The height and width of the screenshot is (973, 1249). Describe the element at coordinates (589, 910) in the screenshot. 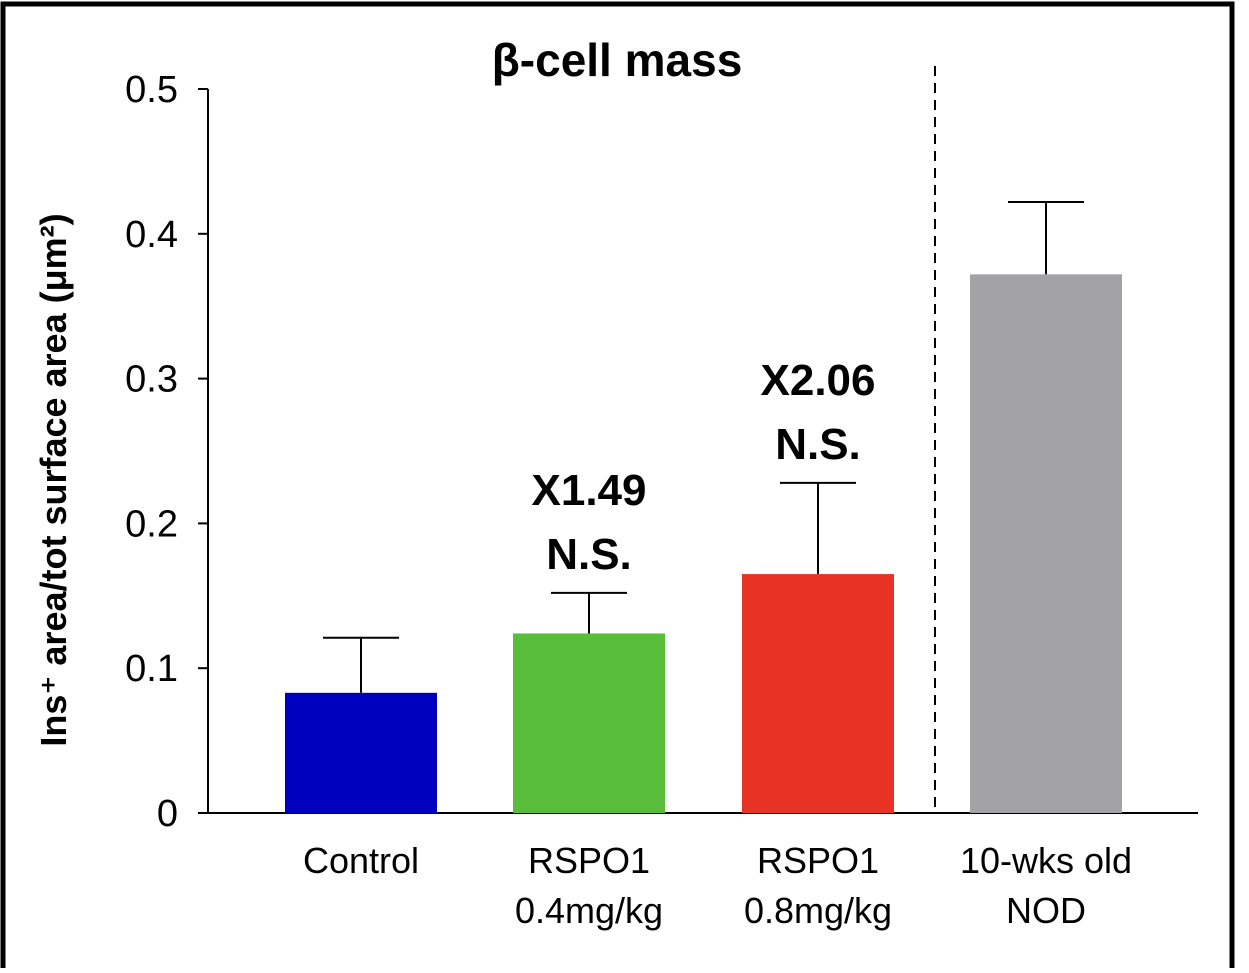

I see `x-category-label-rspo1-04: 0.4mg/kg` at that location.